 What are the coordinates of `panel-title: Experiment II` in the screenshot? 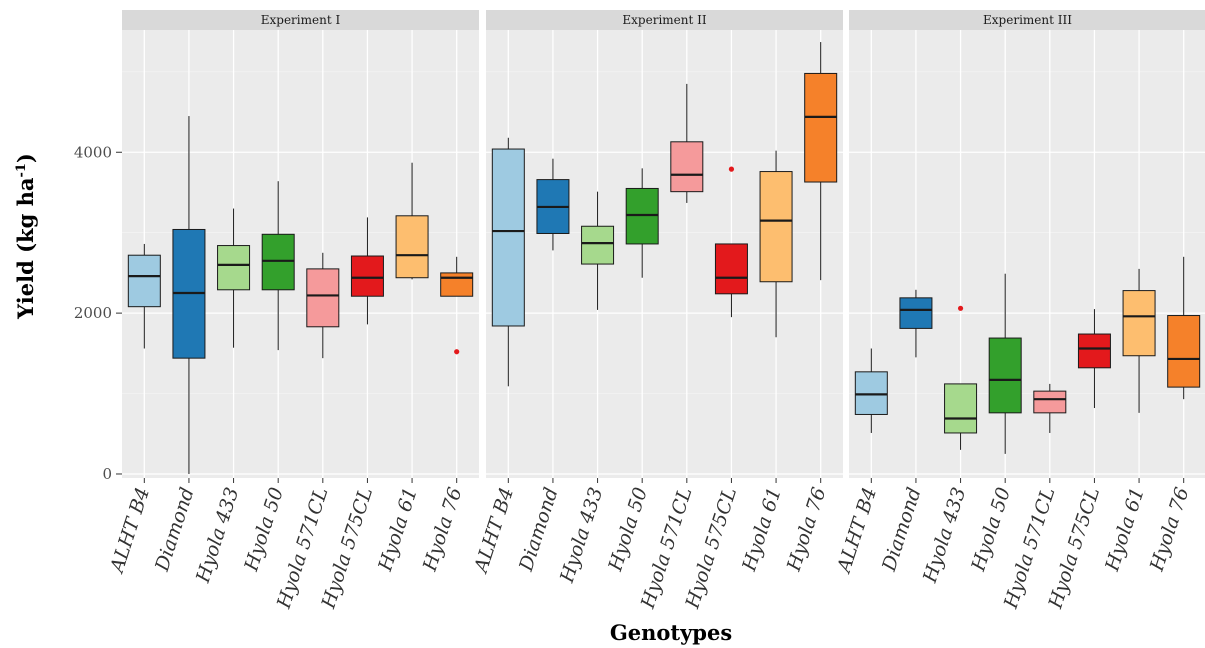 It's located at (664, 20).